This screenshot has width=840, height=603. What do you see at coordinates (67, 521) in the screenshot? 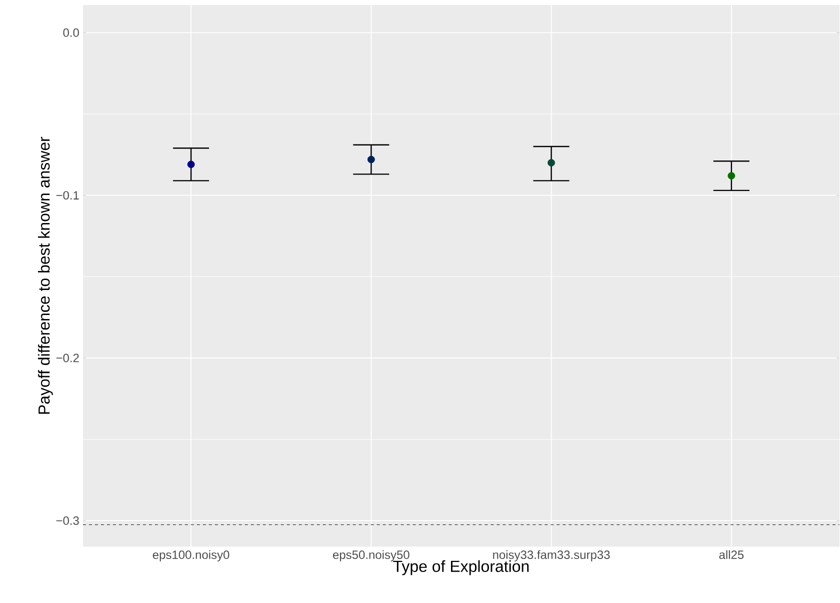
I see `y-tick-label: −0.3` at bounding box center [67, 521].